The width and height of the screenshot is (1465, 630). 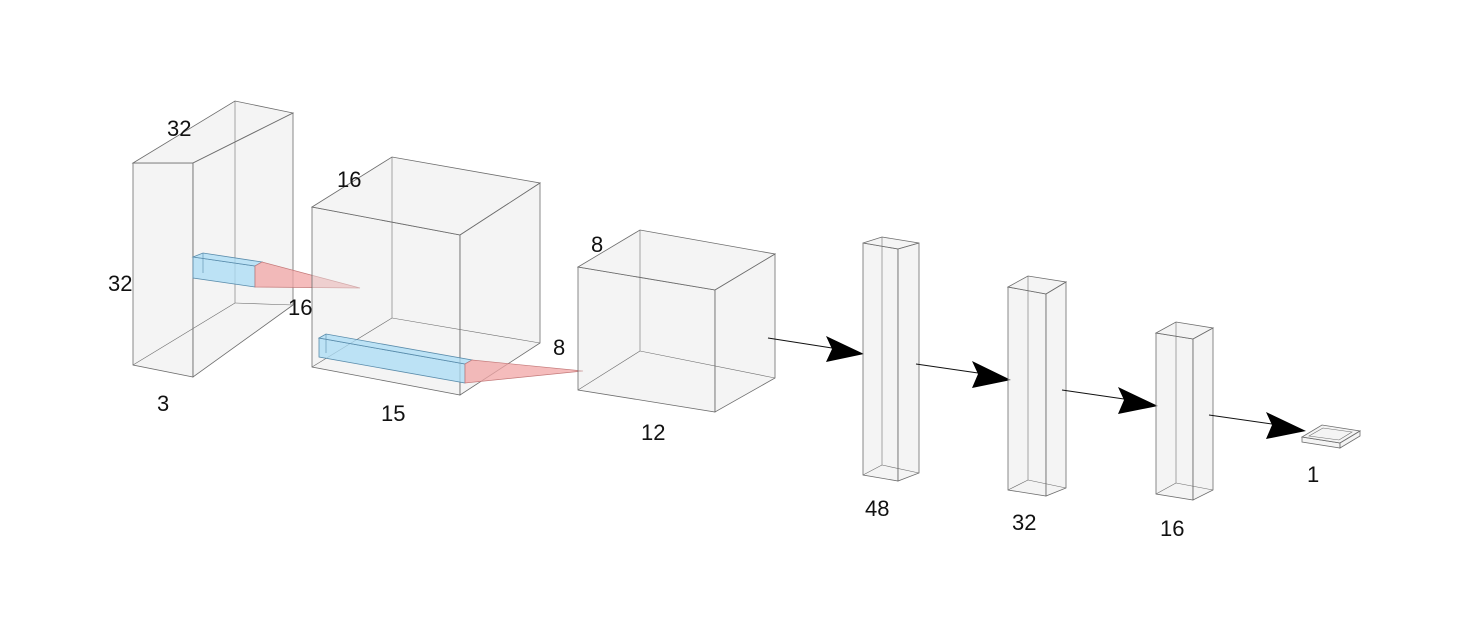 I want to click on layer-6-block, so click(x=1184, y=411).